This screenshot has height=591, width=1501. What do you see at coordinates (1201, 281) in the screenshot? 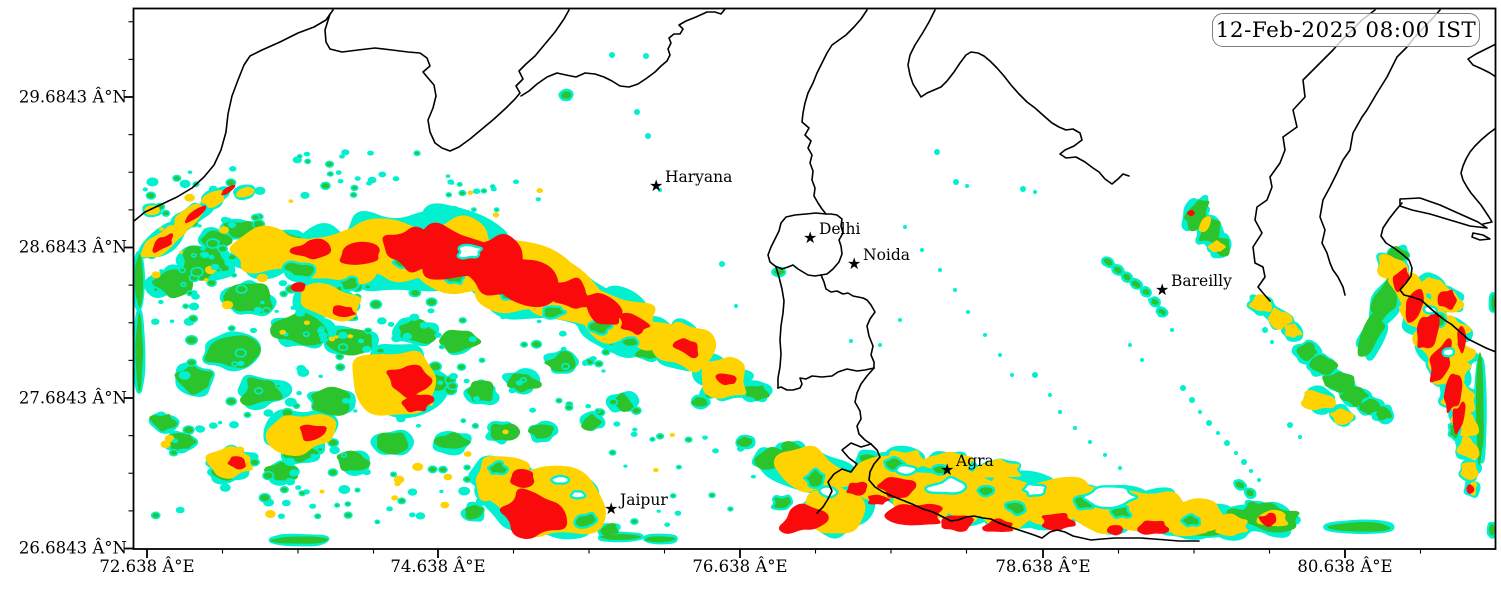
I see `city-label: Bareilly` at bounding box center [1201, 281].